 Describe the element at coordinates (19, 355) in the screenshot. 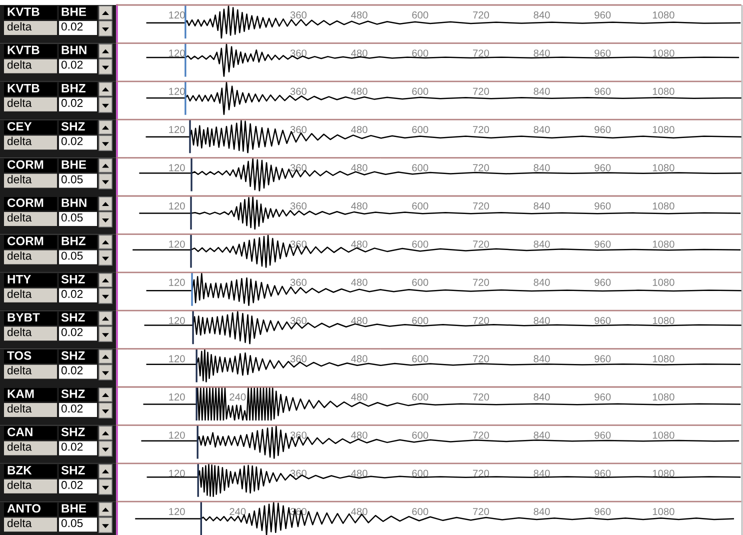

I see `text: TOS` at that location.